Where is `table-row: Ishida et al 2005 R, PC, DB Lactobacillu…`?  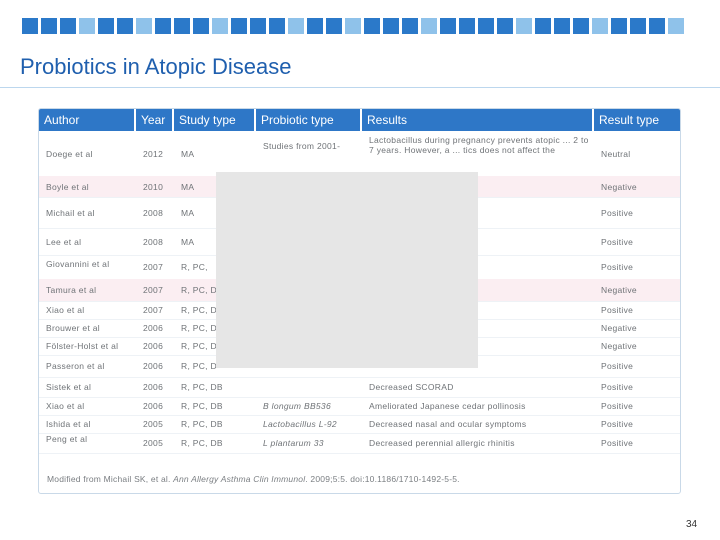 table-row: Ishida et al 2005 R, PC, DB Lactobacillu… is located at coordinates (359, 424).